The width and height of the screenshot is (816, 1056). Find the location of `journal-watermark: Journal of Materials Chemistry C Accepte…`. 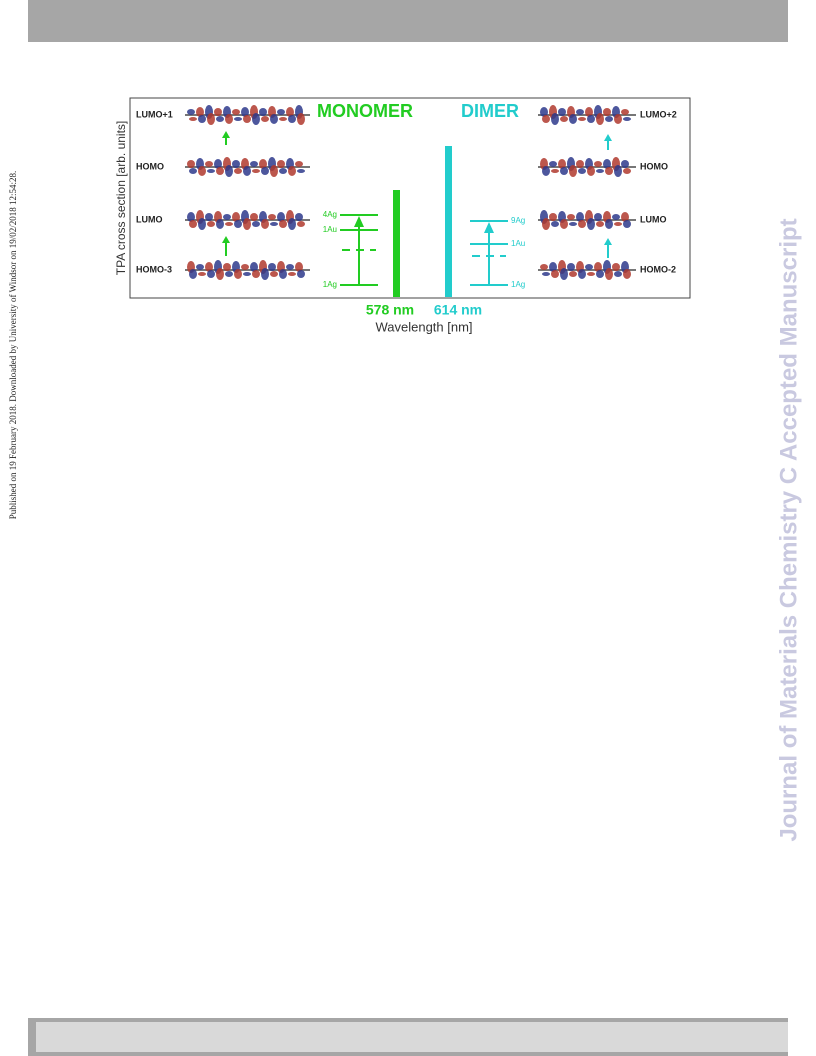

journal-watermark: Journal of Materials Chemistry C Accepte… is located at coordinates (788, 529).